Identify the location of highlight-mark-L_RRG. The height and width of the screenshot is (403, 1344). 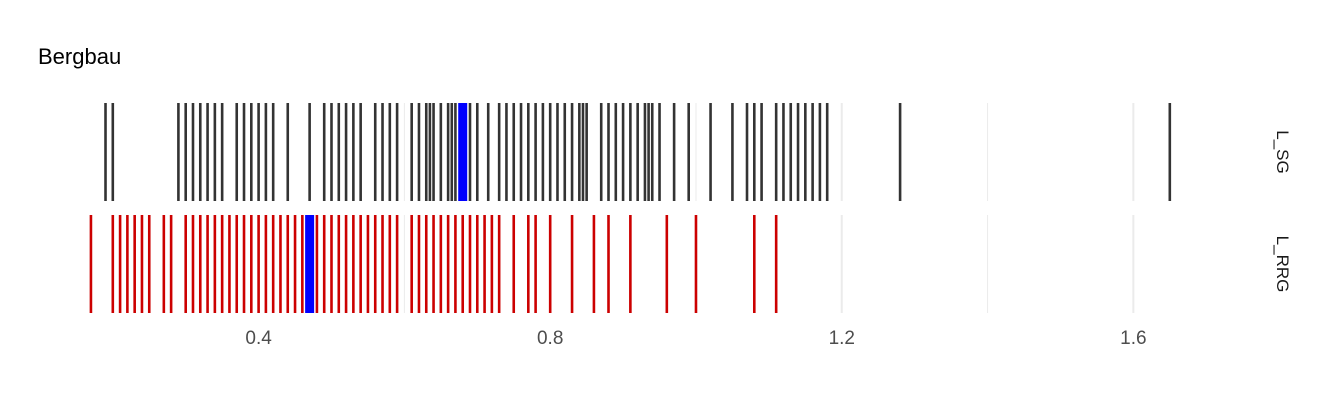
(310, 264).